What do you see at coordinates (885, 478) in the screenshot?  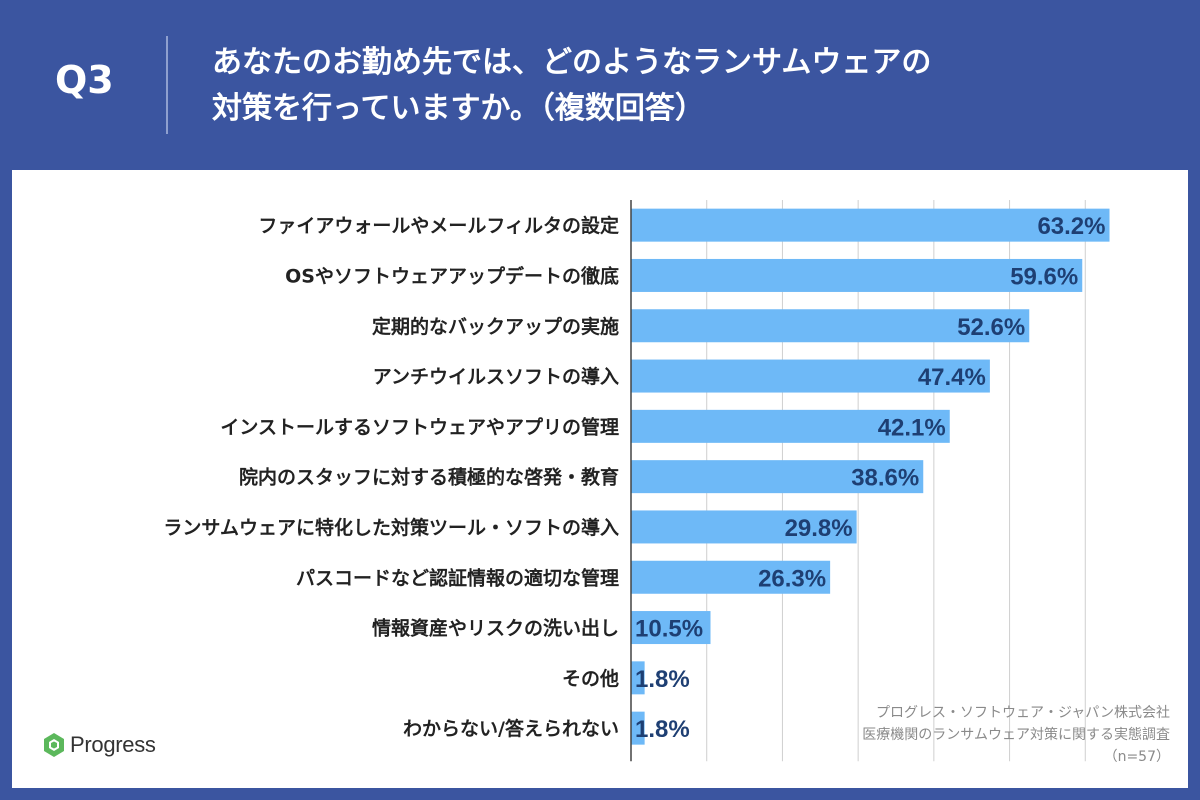 I see `value-label: 38.6%` at bounding box center [885, 478].